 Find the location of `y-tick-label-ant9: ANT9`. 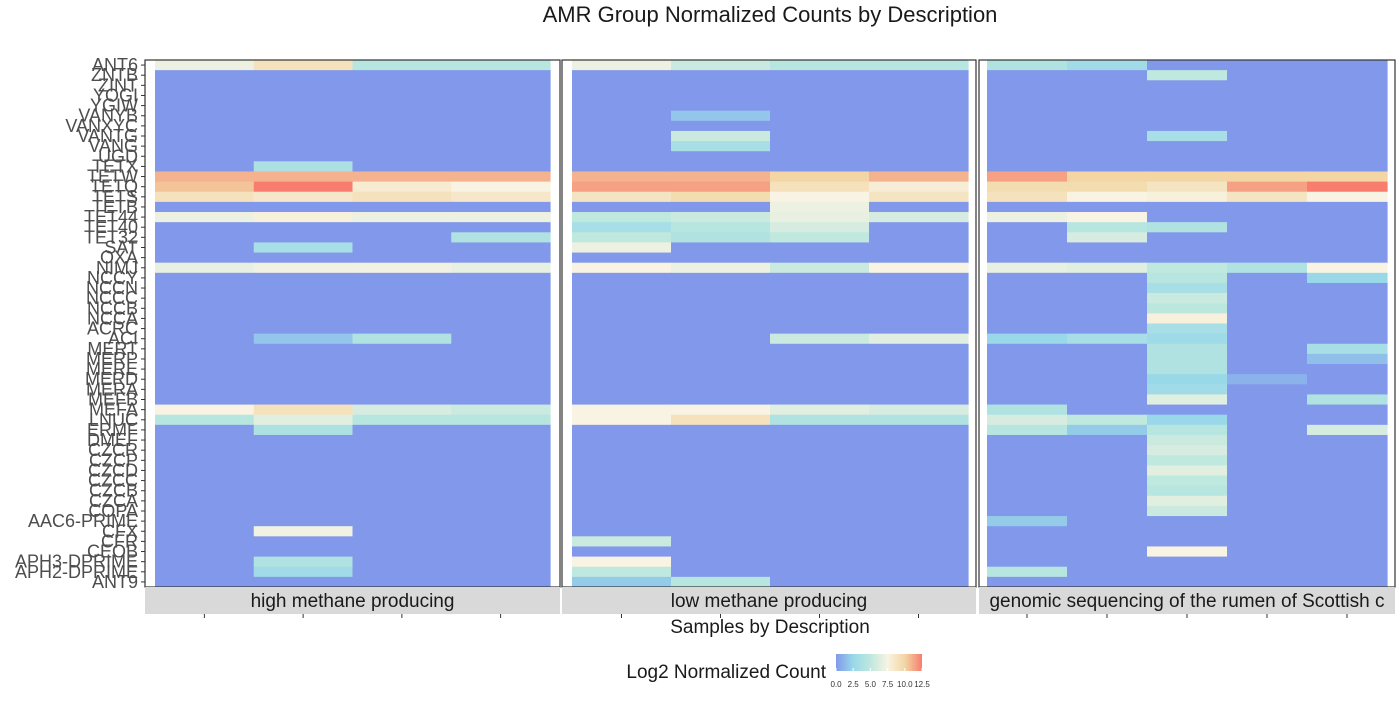

y-tick-label-ant9: ANT9 is located at coordinates (115, 582).